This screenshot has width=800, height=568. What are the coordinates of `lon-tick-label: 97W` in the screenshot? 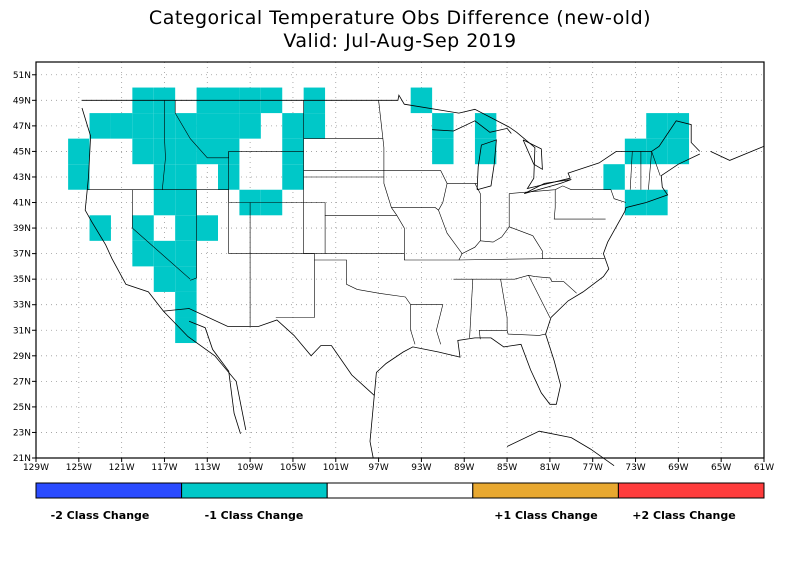 It's located at (378, 468).